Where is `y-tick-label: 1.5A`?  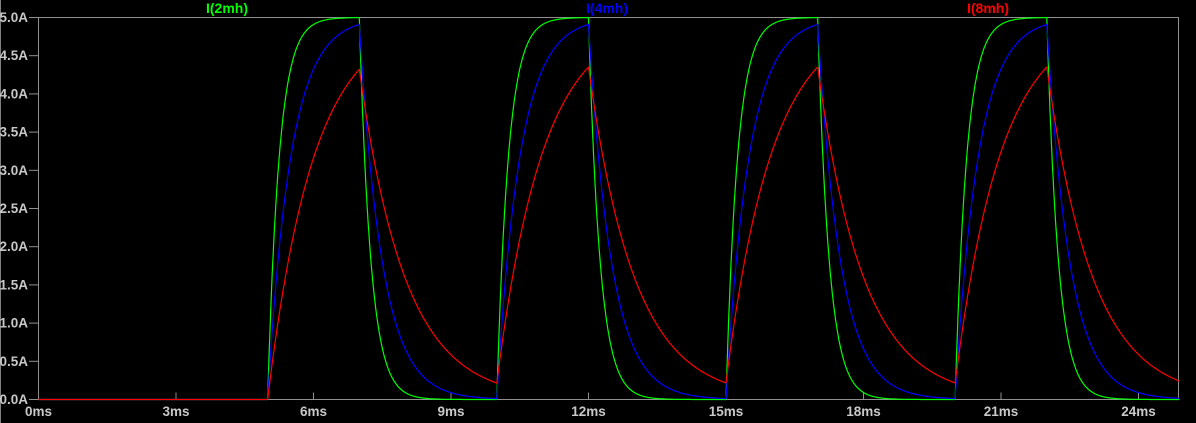
y-tick-label: 1.5A is located at coordinates (14, 284).